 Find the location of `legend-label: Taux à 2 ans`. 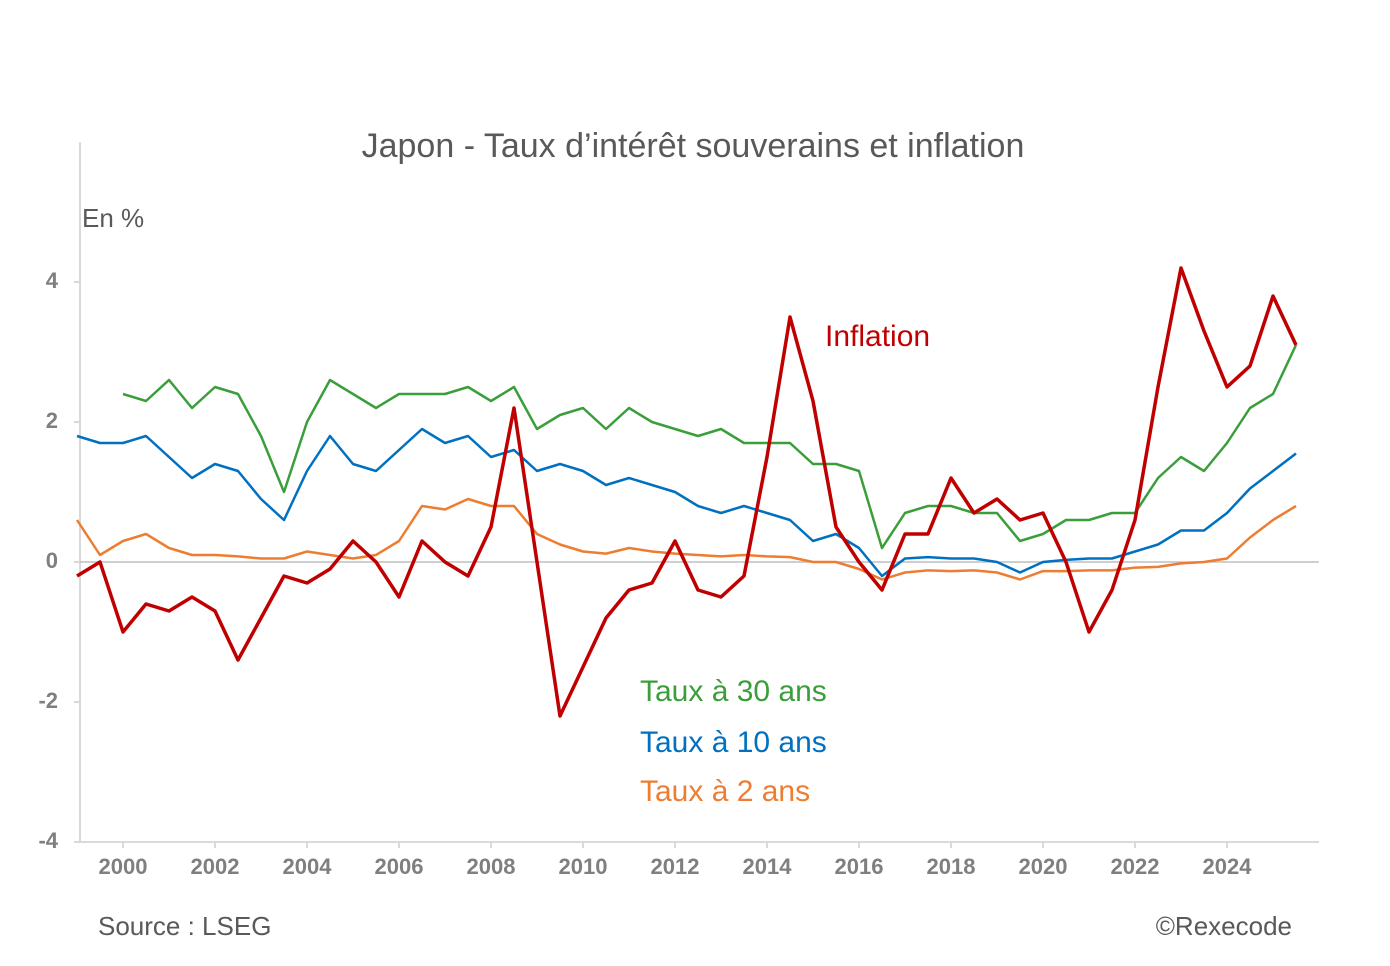

legend-label: Taux à 2 ans is located at coordinates (725, 791).